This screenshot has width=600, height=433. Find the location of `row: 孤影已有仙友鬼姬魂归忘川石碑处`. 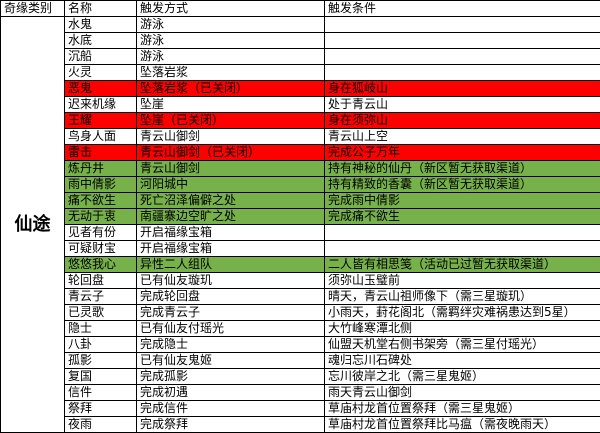

row: 孤影已有仙友鬼姬魂归忘川石碑处 is located at coordinates (300, 361).